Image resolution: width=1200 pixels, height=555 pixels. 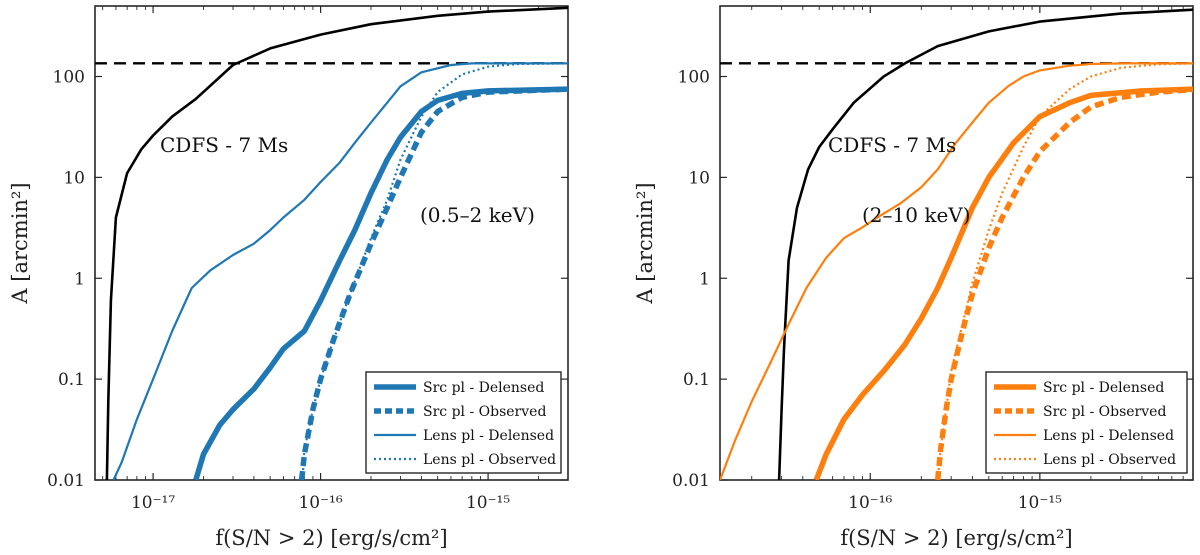 What do you see at coordinates (477, 215) in the screenshot?
I see `band-label: (0.5–2 keV)` at bounding box center [477, 215].